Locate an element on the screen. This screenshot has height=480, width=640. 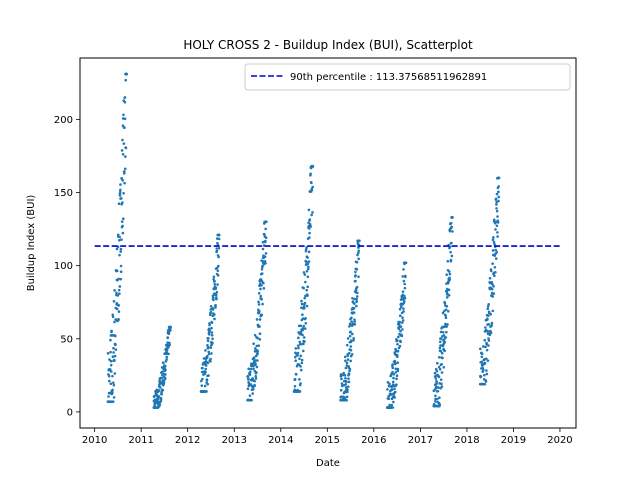
y-tick-label: 150 is located at coordinates (63, 193).